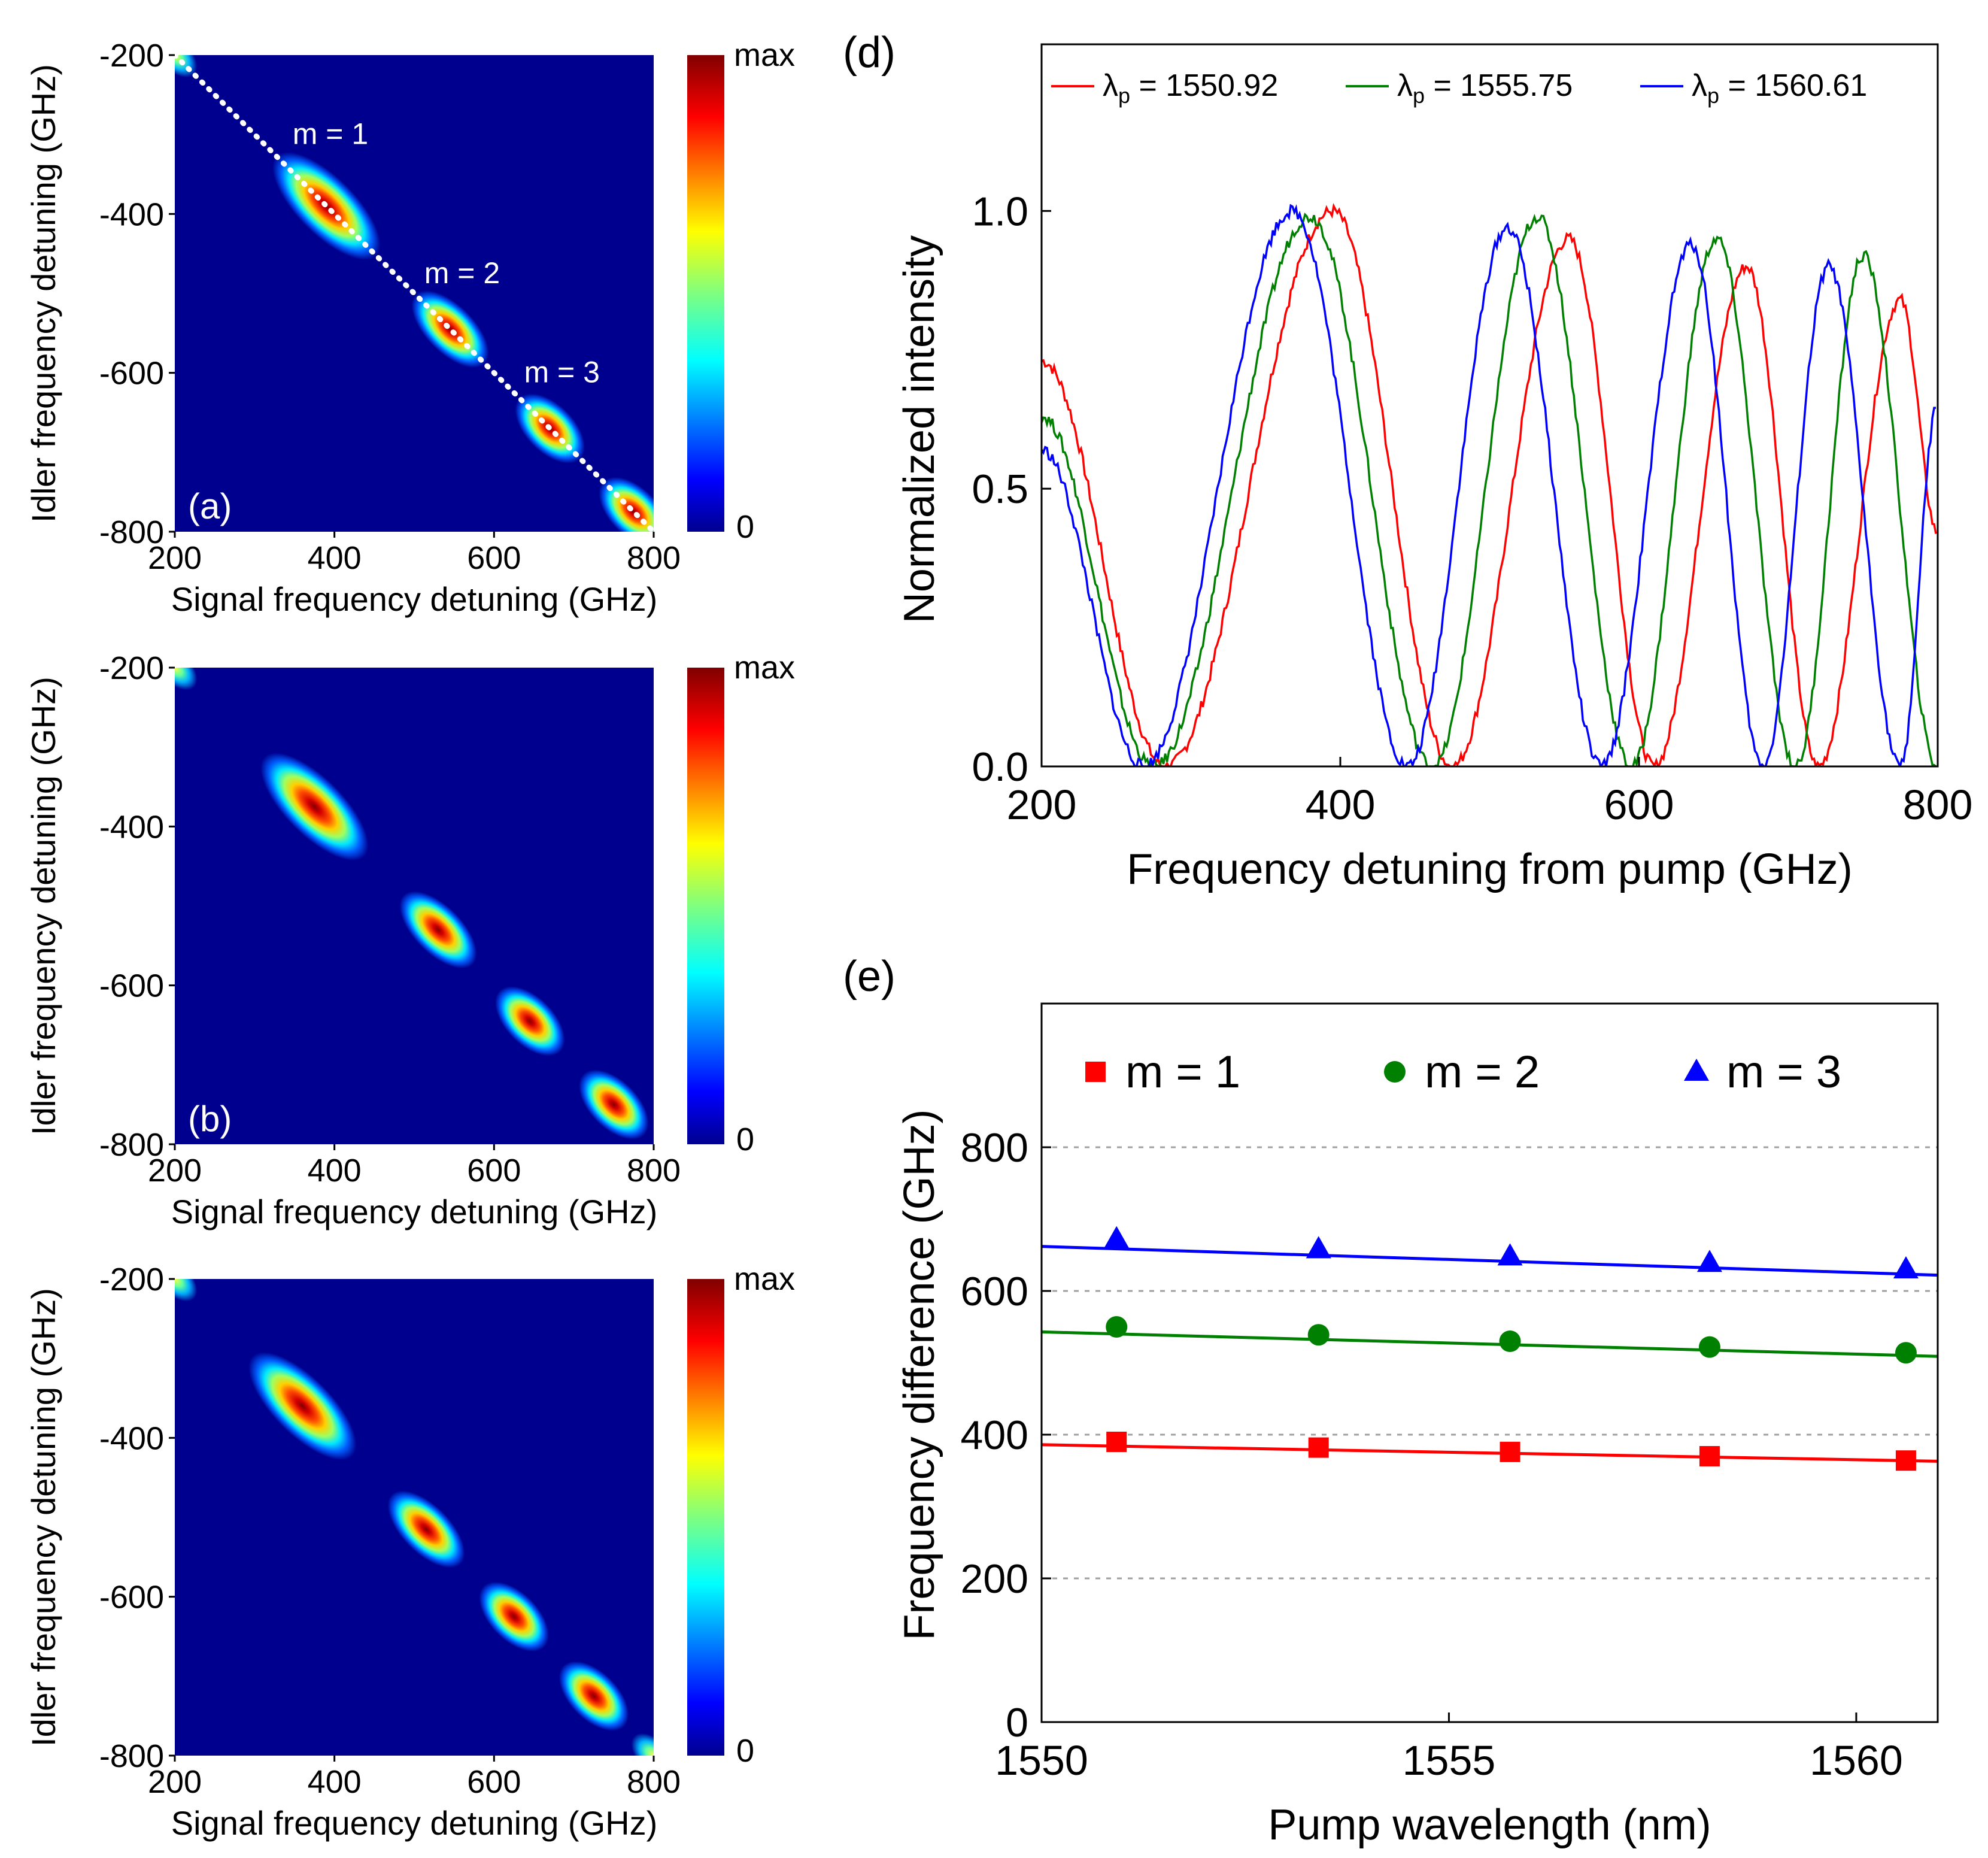  What do you see at coordinates (1000, 211) in the screenshot?
I see `y-tick-label: 1.0` at bounding box center [1000, 211].